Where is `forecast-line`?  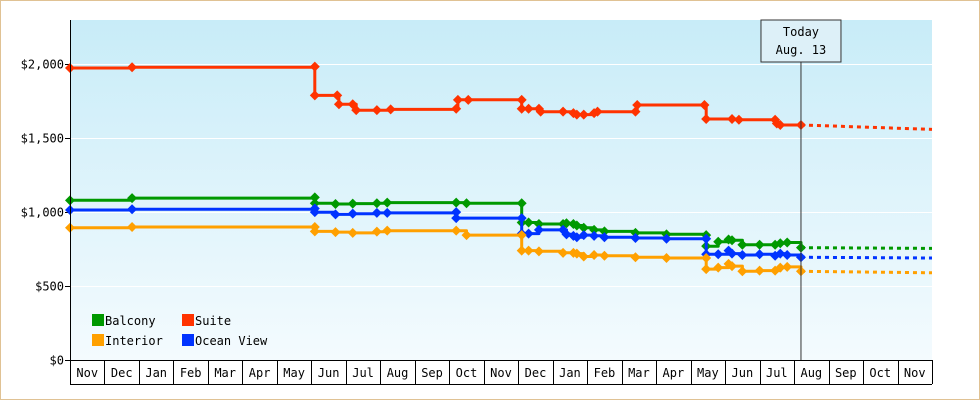
forecast-line is located at coordinates (866, 257).